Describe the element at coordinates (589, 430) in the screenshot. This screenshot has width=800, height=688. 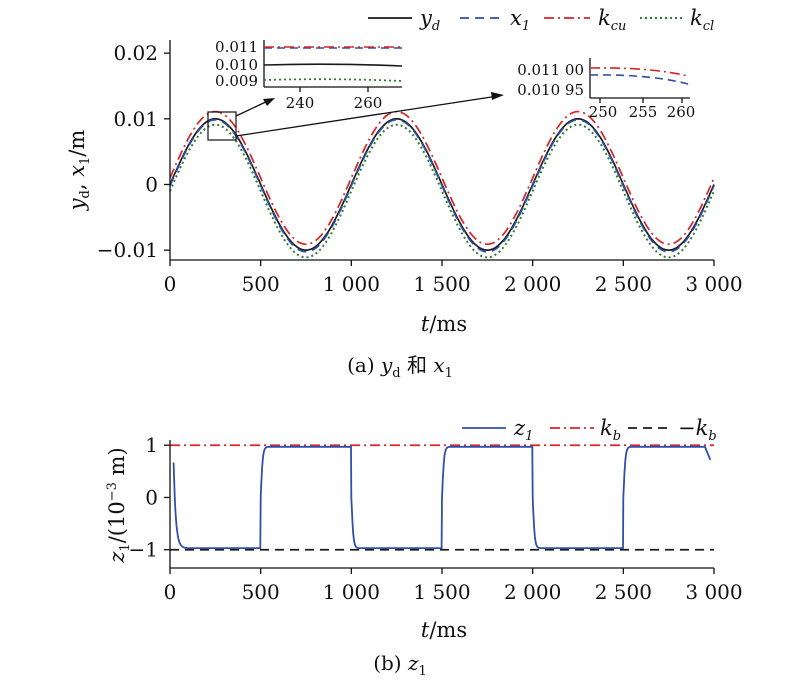
I see `legend-b: z1 kb −kb` at that location.